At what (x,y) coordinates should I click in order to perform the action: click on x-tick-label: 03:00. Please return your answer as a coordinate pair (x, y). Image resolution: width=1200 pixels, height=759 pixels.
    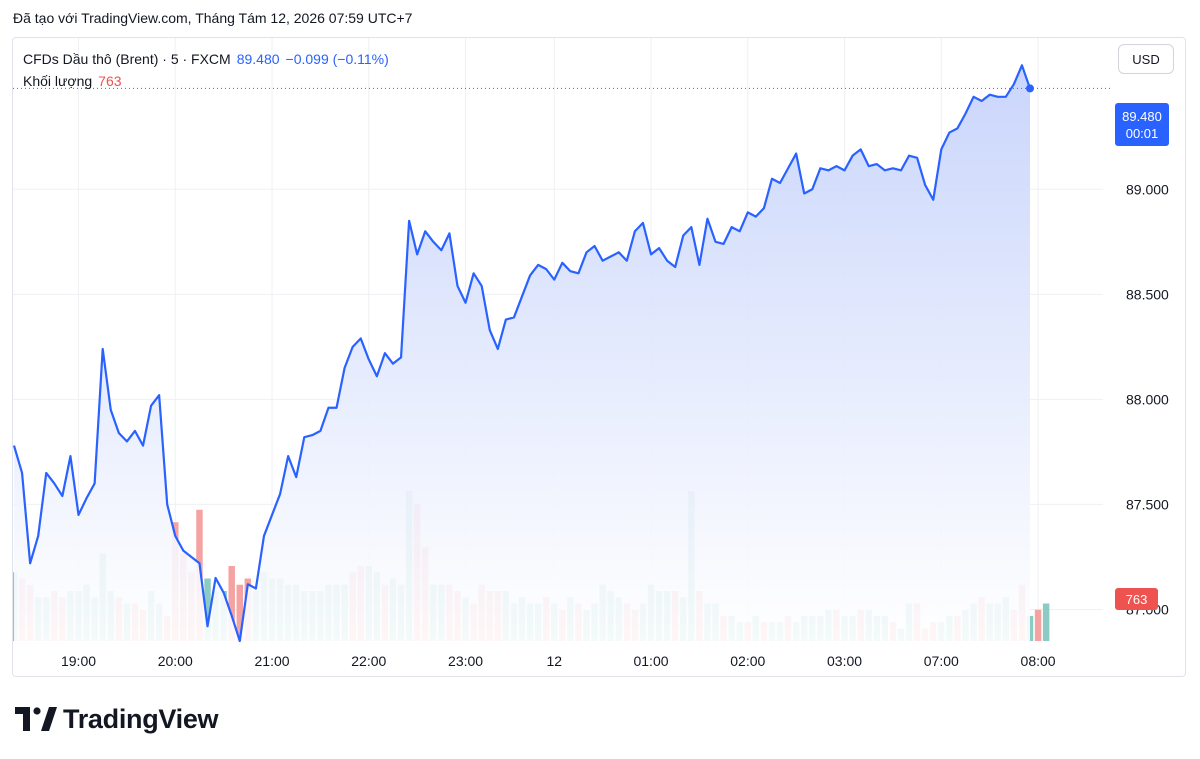
    Looking at the image, I should click on (844, 661).